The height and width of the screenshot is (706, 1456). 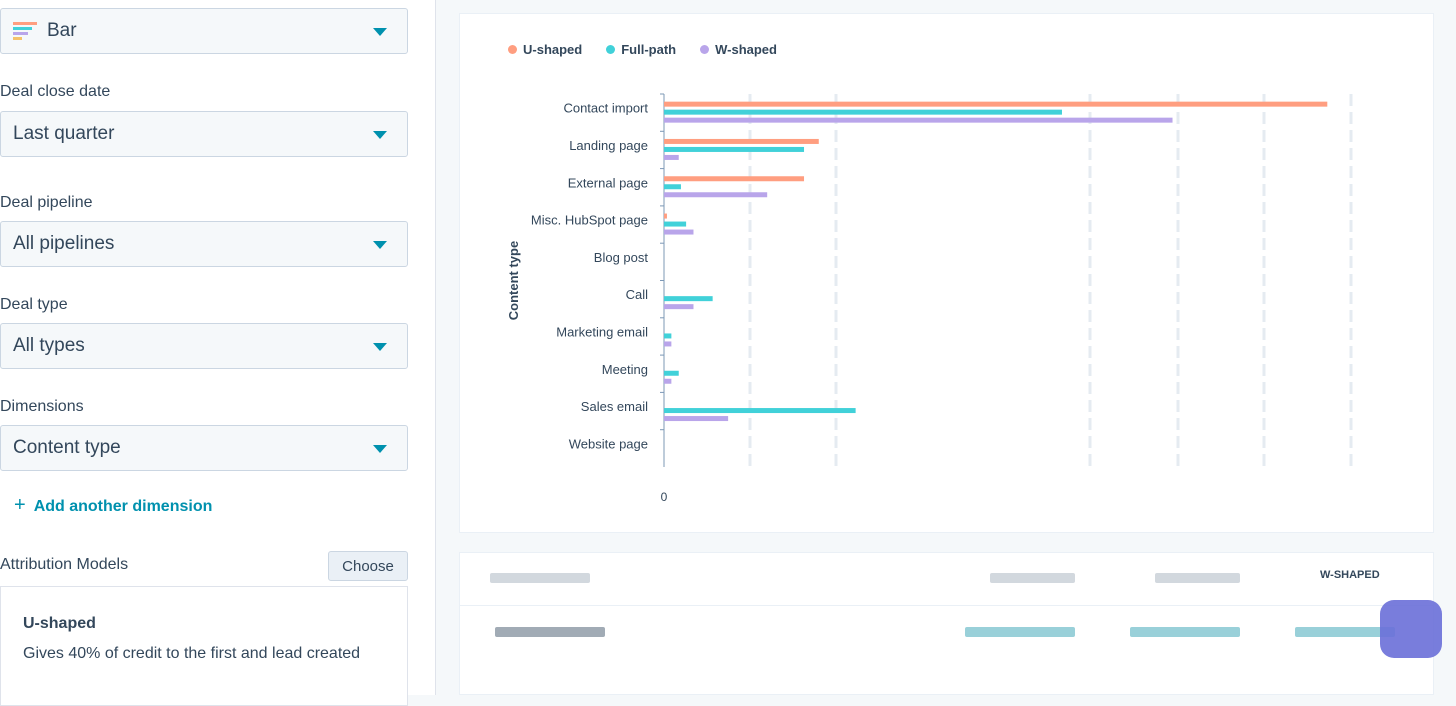 What do you see at coordinates (602, 331) in the screenshot?
I see `category-label: Marketing email` at bounding box center [602, 331].